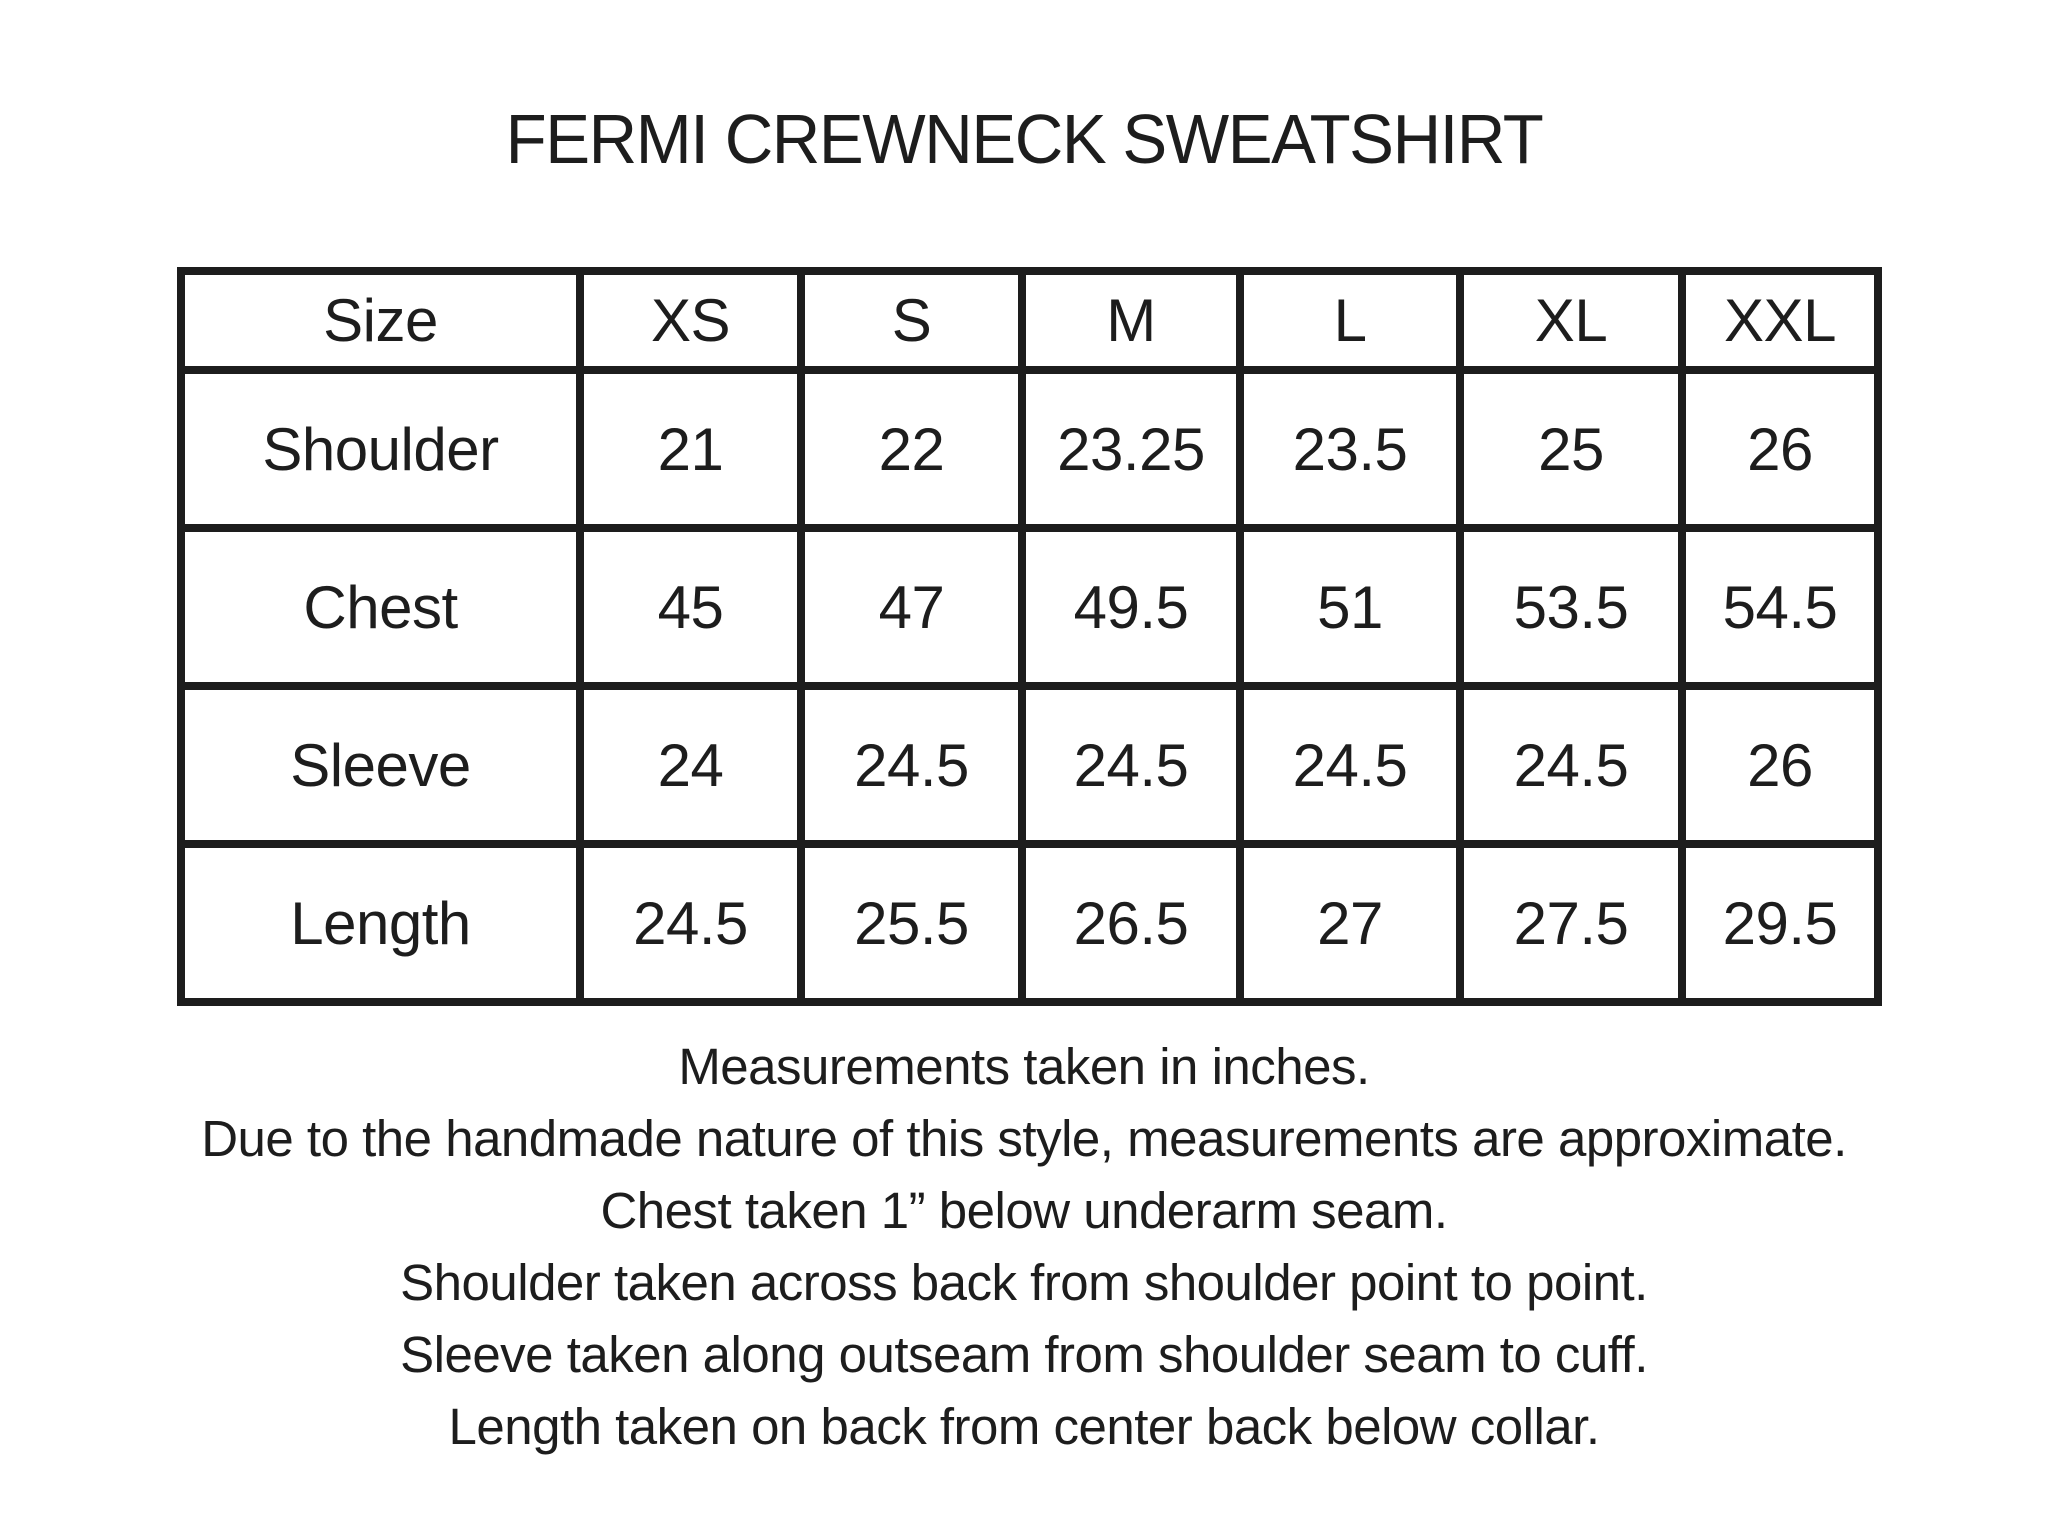  Describe the element at coordinates (1571, 320) in the screenshot. I see `header-xl: XL` at that location.